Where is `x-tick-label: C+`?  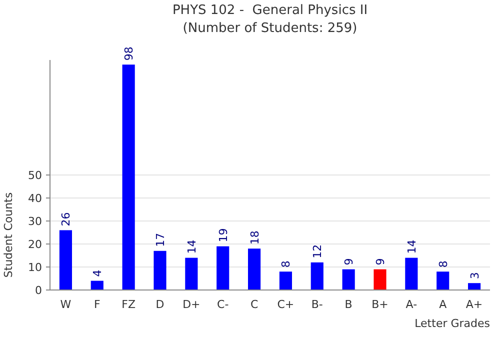 x-tick-label: C+ is located at coordinates (285, 304).